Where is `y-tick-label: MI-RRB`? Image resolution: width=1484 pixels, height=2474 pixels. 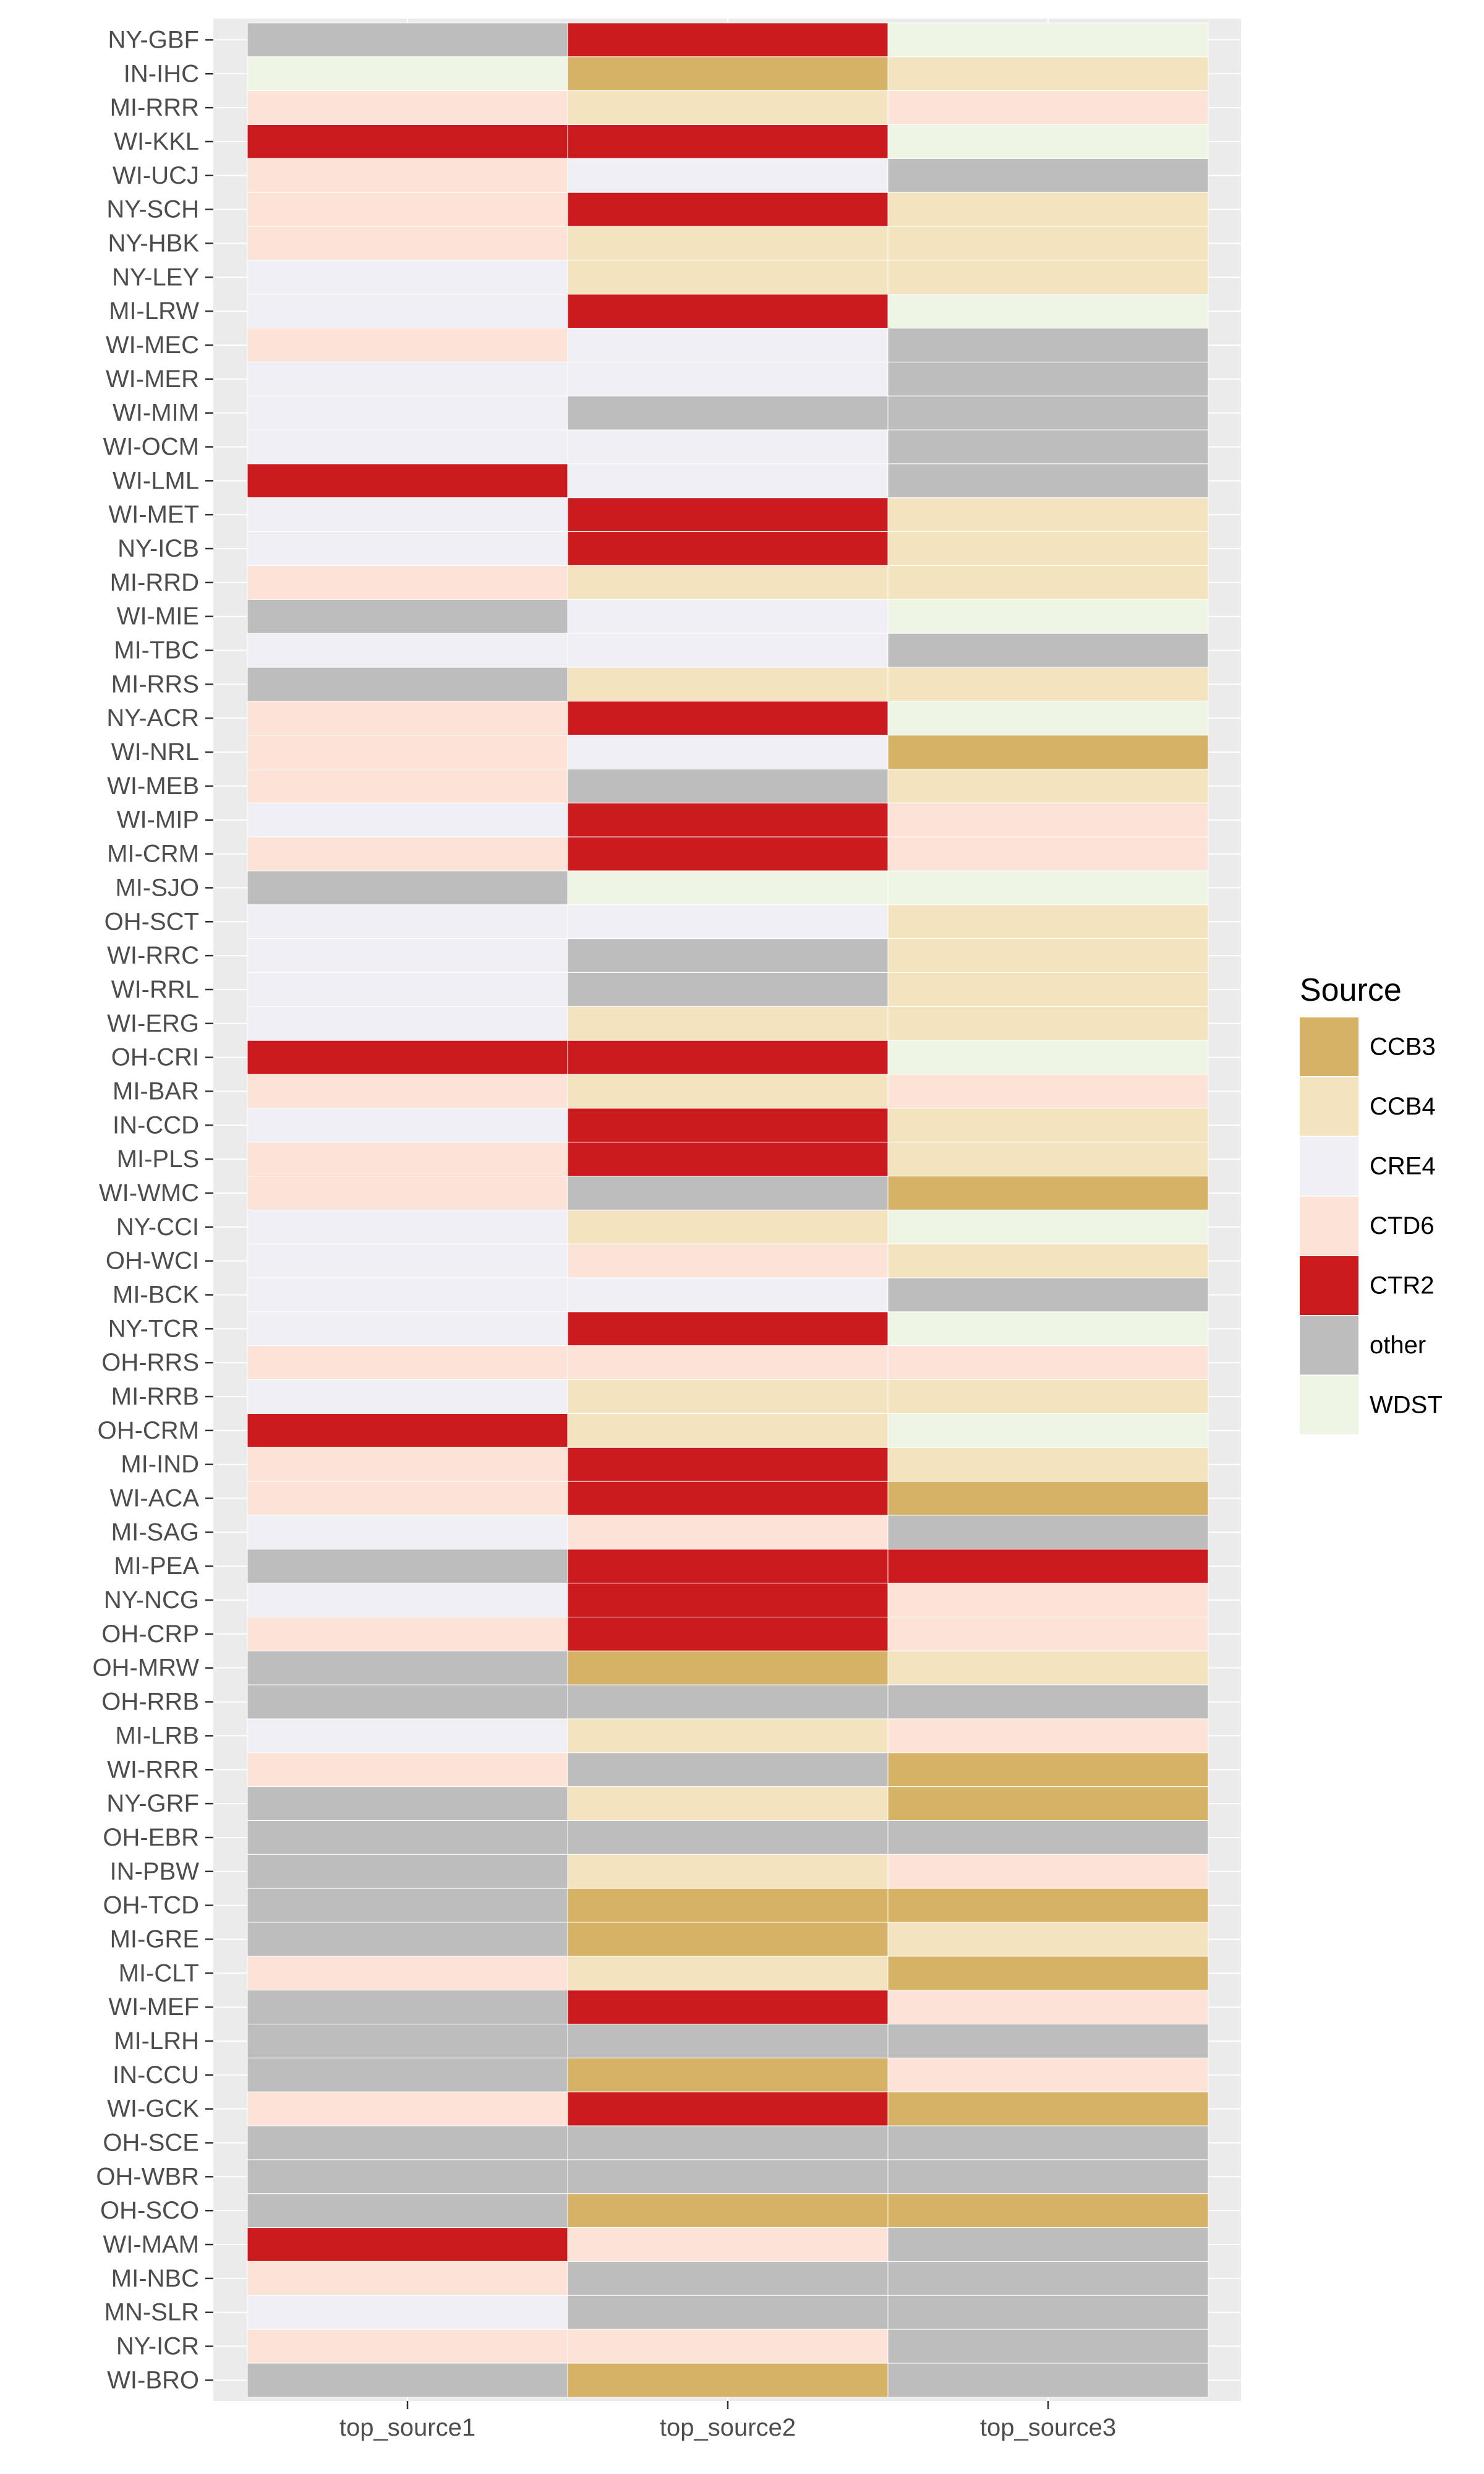
y-tick-label: MI-RRB is located at coordinates (155, 1396).